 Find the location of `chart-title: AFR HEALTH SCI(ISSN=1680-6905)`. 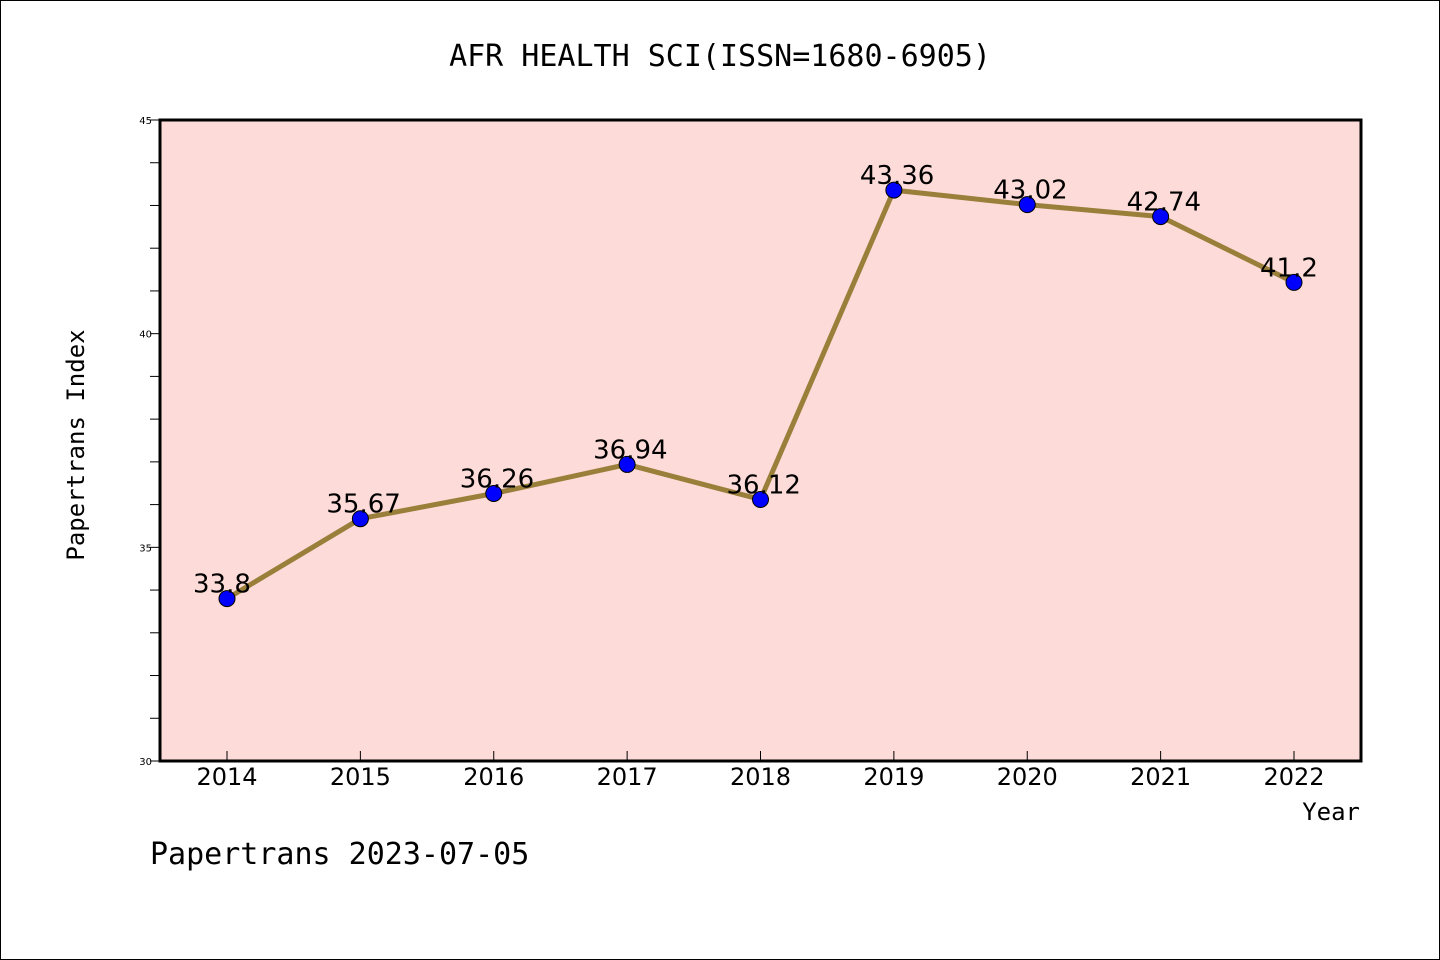

chart-title: AFR HEALTH SCI(ISSN=1680-6905) is located at coordinates (720, 56).